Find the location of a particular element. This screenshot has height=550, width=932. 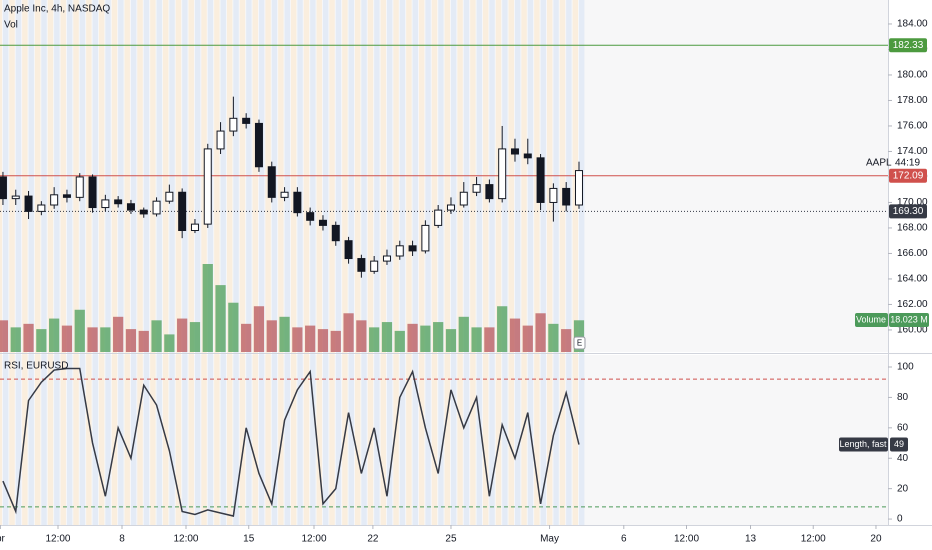

y-tick-label: 170.00 is located at coordinates (912, 202).